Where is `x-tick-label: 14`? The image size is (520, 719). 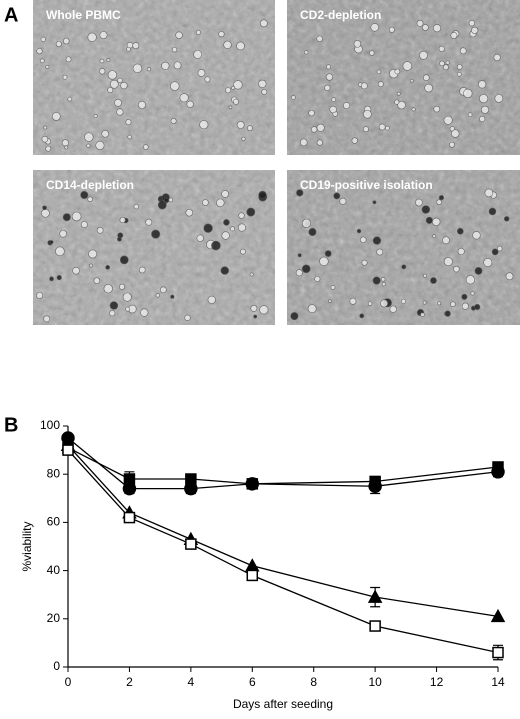 x-tick-label: 14 is located at coordinates (498, 682).